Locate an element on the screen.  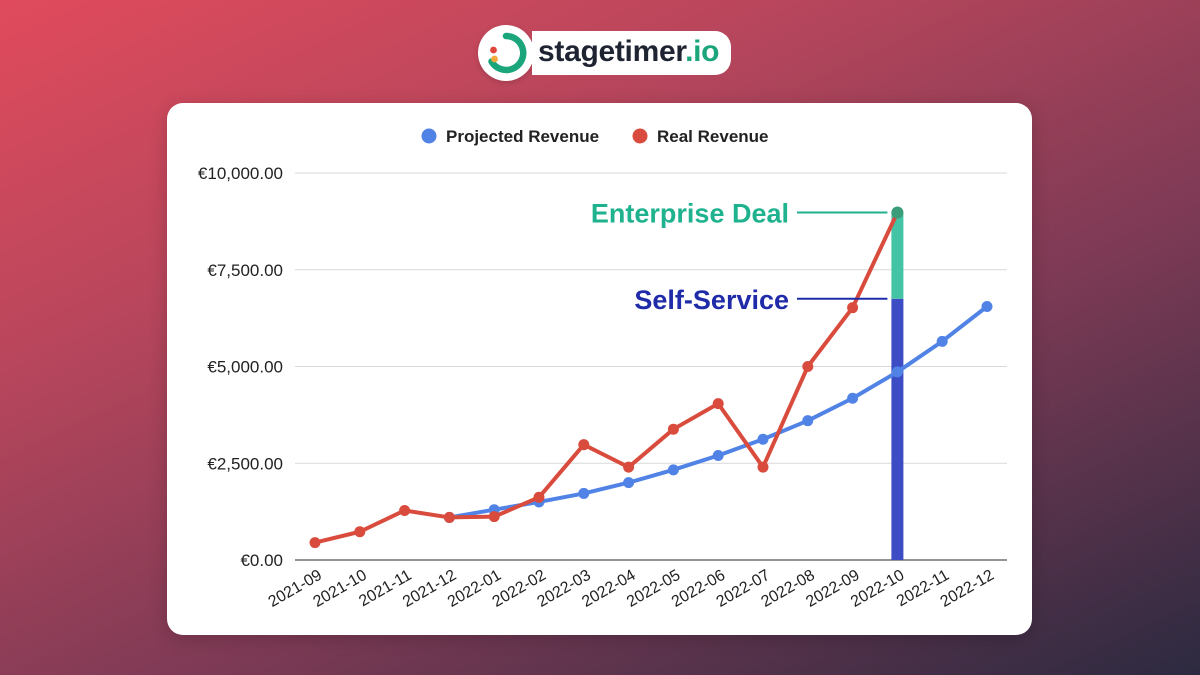
legend-label: Real Revenue is located at coordinates (713, 136).